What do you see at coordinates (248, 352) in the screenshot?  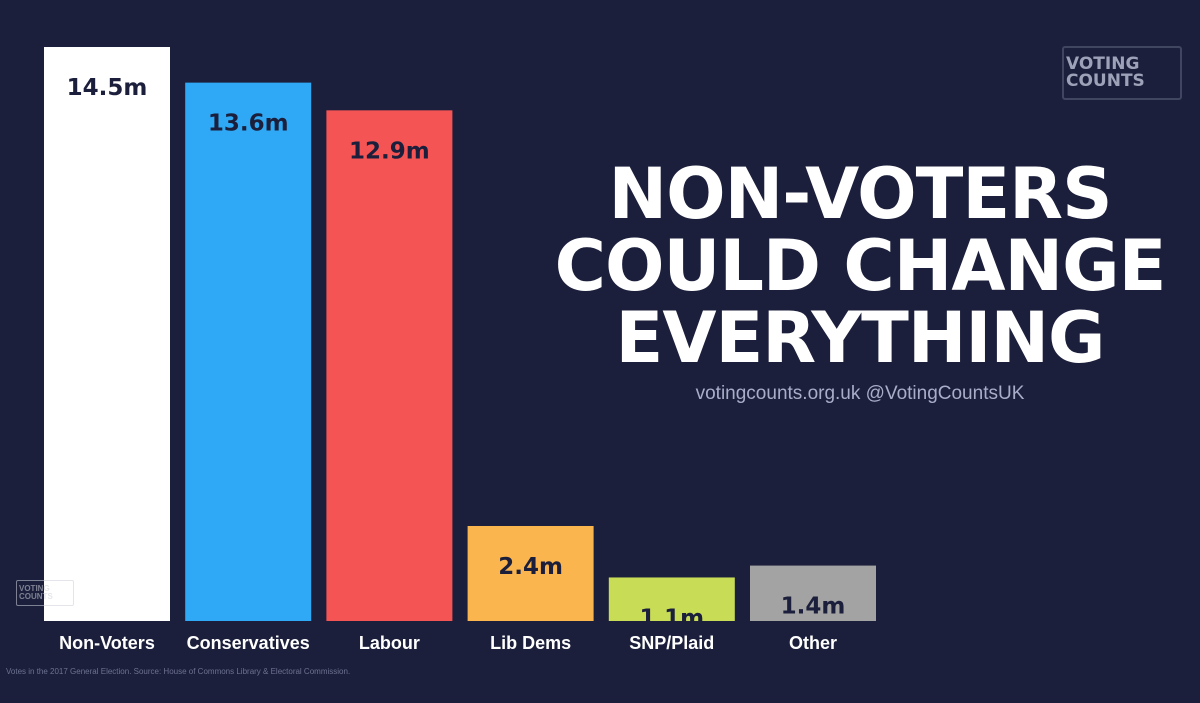 I see `bar-conservatives` at bounding box center [248, 352].